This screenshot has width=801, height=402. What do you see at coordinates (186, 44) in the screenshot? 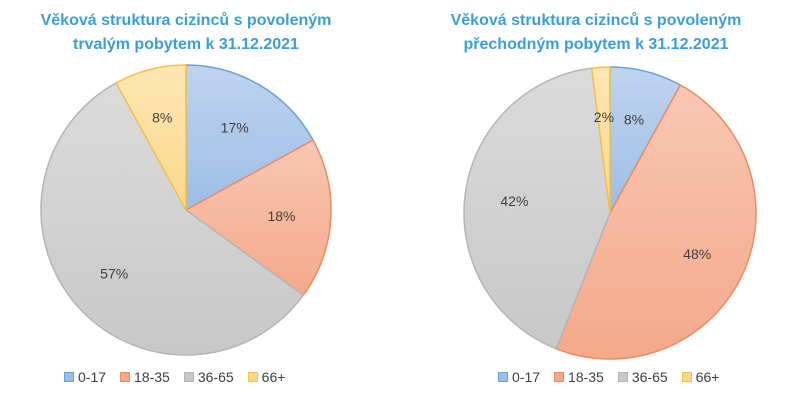
I see `chart-title-line-2: trvalým pobytem k 31.12.2021` at bounding box center [186, 44].